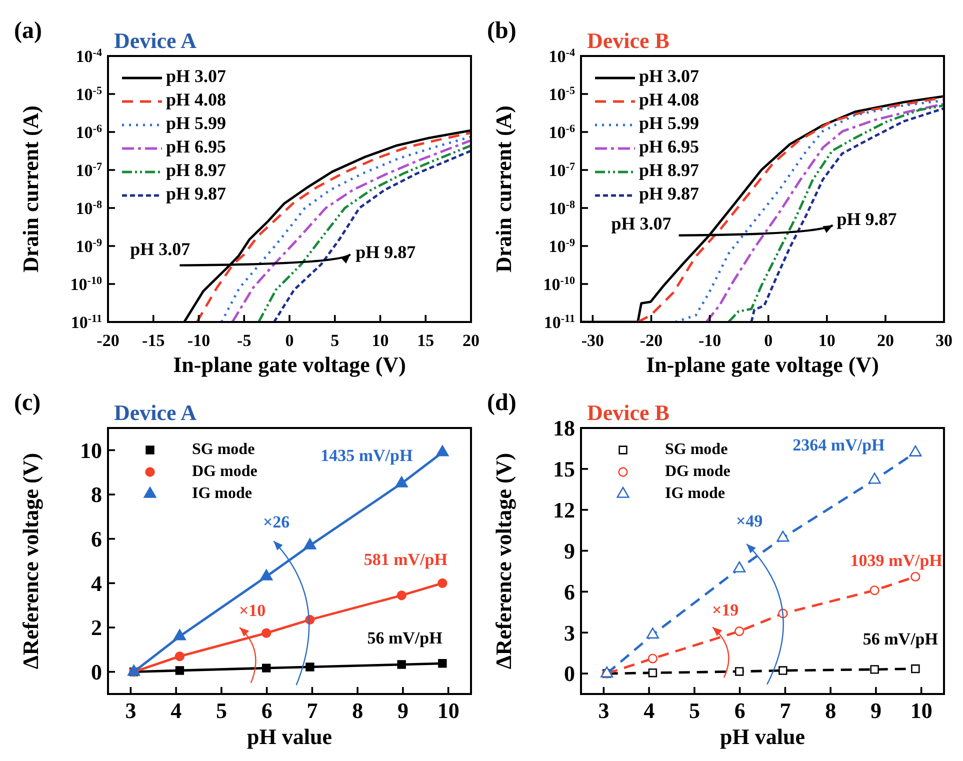  What do you see at coordinates (28, 31) in the screenshot?
I see `text: (a)` at bounding box center [28, 31].